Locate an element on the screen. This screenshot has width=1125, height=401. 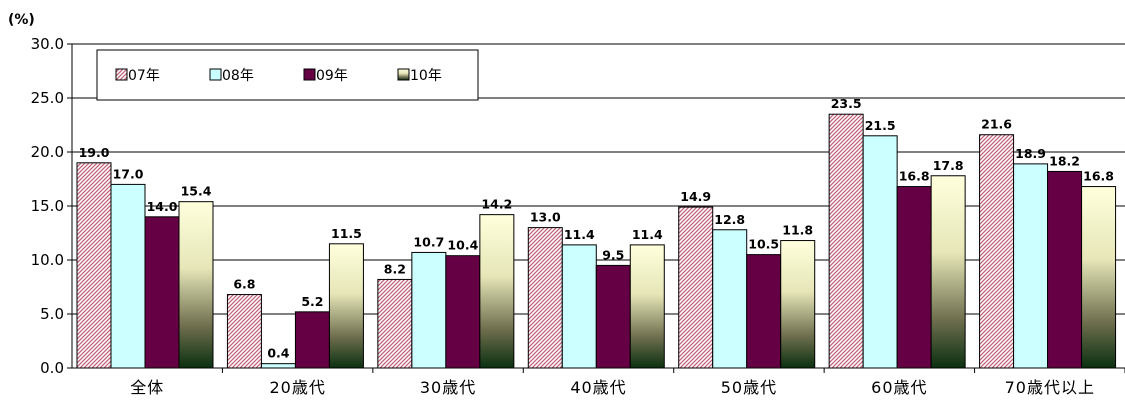
y-tick-label: 20.0 is located at coordinates (47, 152).